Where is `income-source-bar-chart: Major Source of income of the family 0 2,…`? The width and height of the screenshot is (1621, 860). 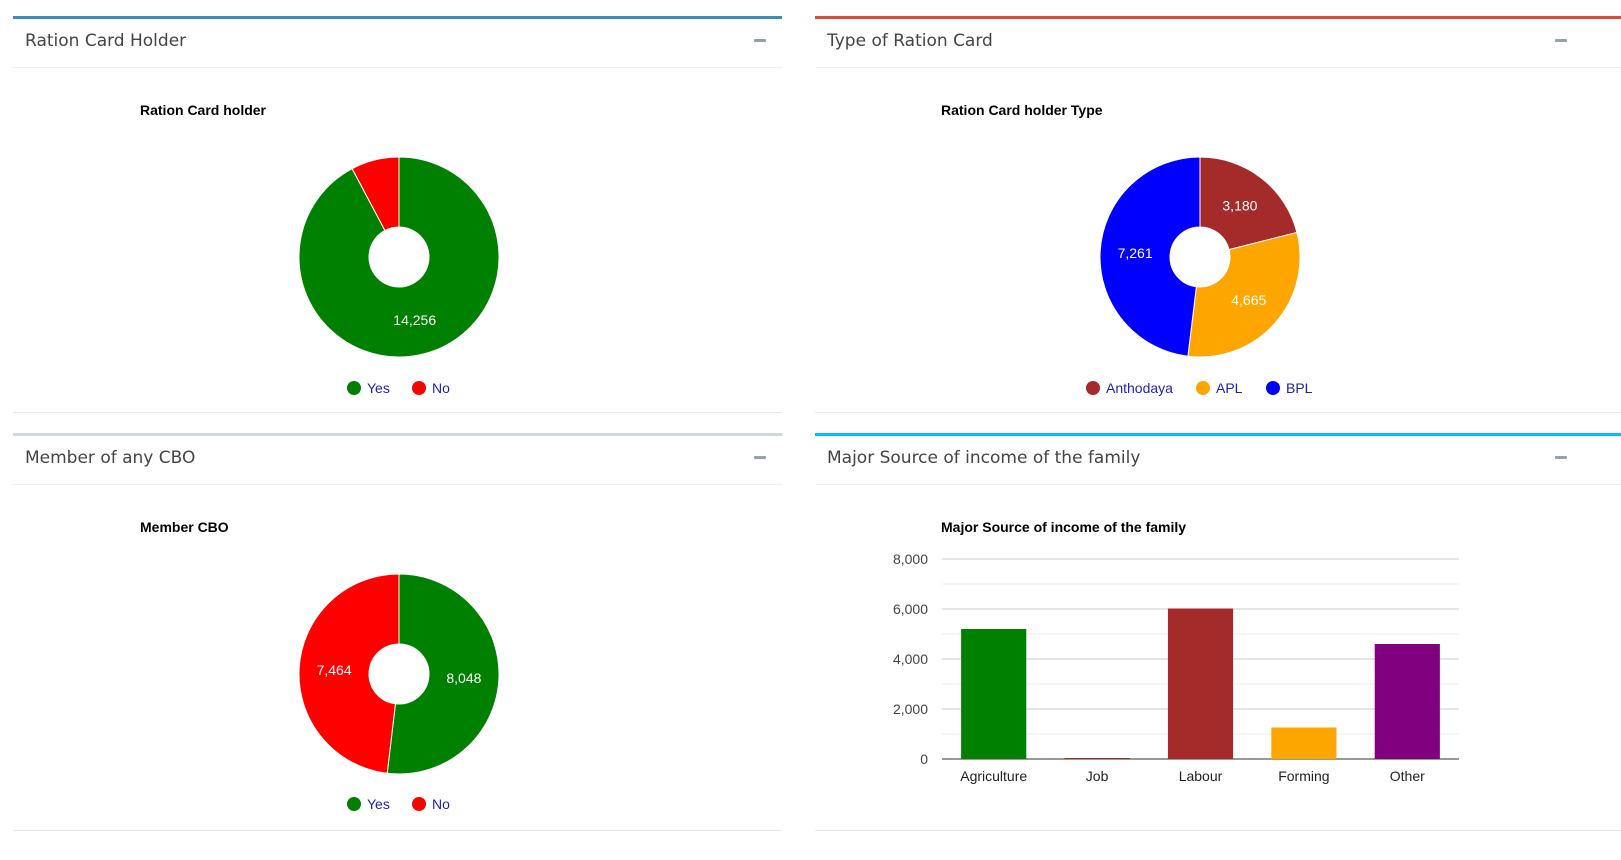
income-source-bar-chart: Major Source of income of the family 0 2,… is located at coordinates (1176, 651).